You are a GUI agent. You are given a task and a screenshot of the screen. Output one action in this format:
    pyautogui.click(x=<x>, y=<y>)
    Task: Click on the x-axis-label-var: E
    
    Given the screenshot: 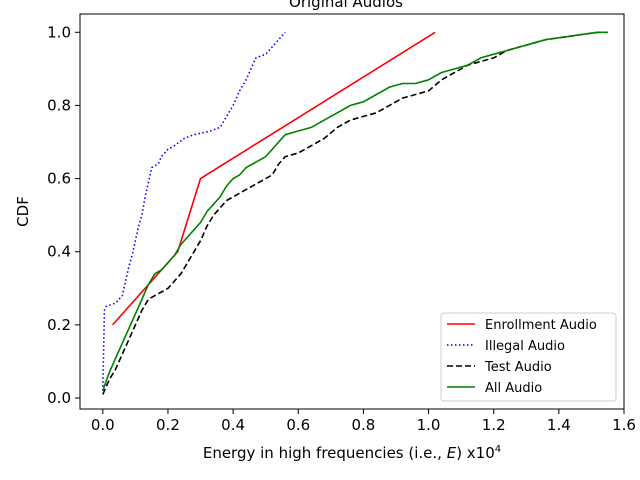 What is the action you would take?
    pyautogui.click(x=452, y=453)
    